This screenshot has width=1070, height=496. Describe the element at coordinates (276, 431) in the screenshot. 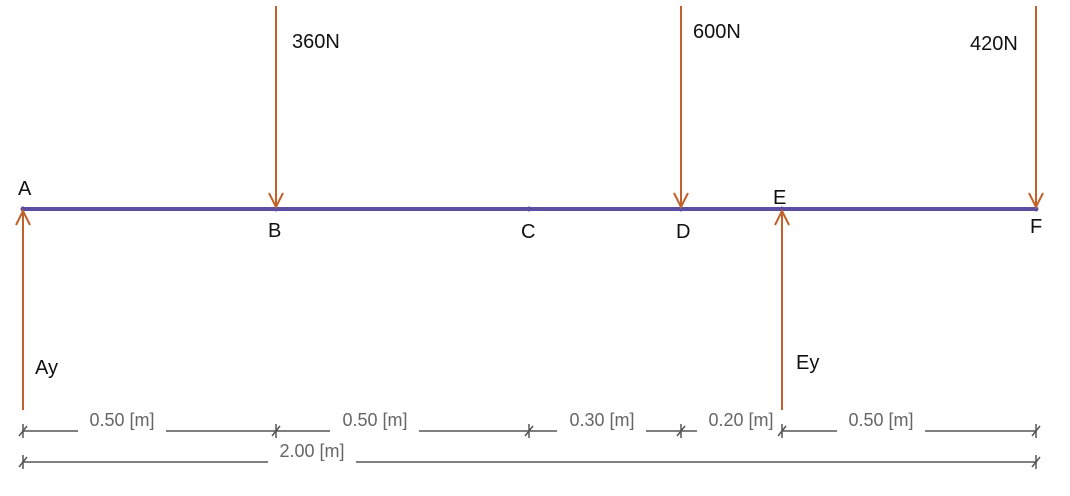

I see `segment-tick-b` at that location.